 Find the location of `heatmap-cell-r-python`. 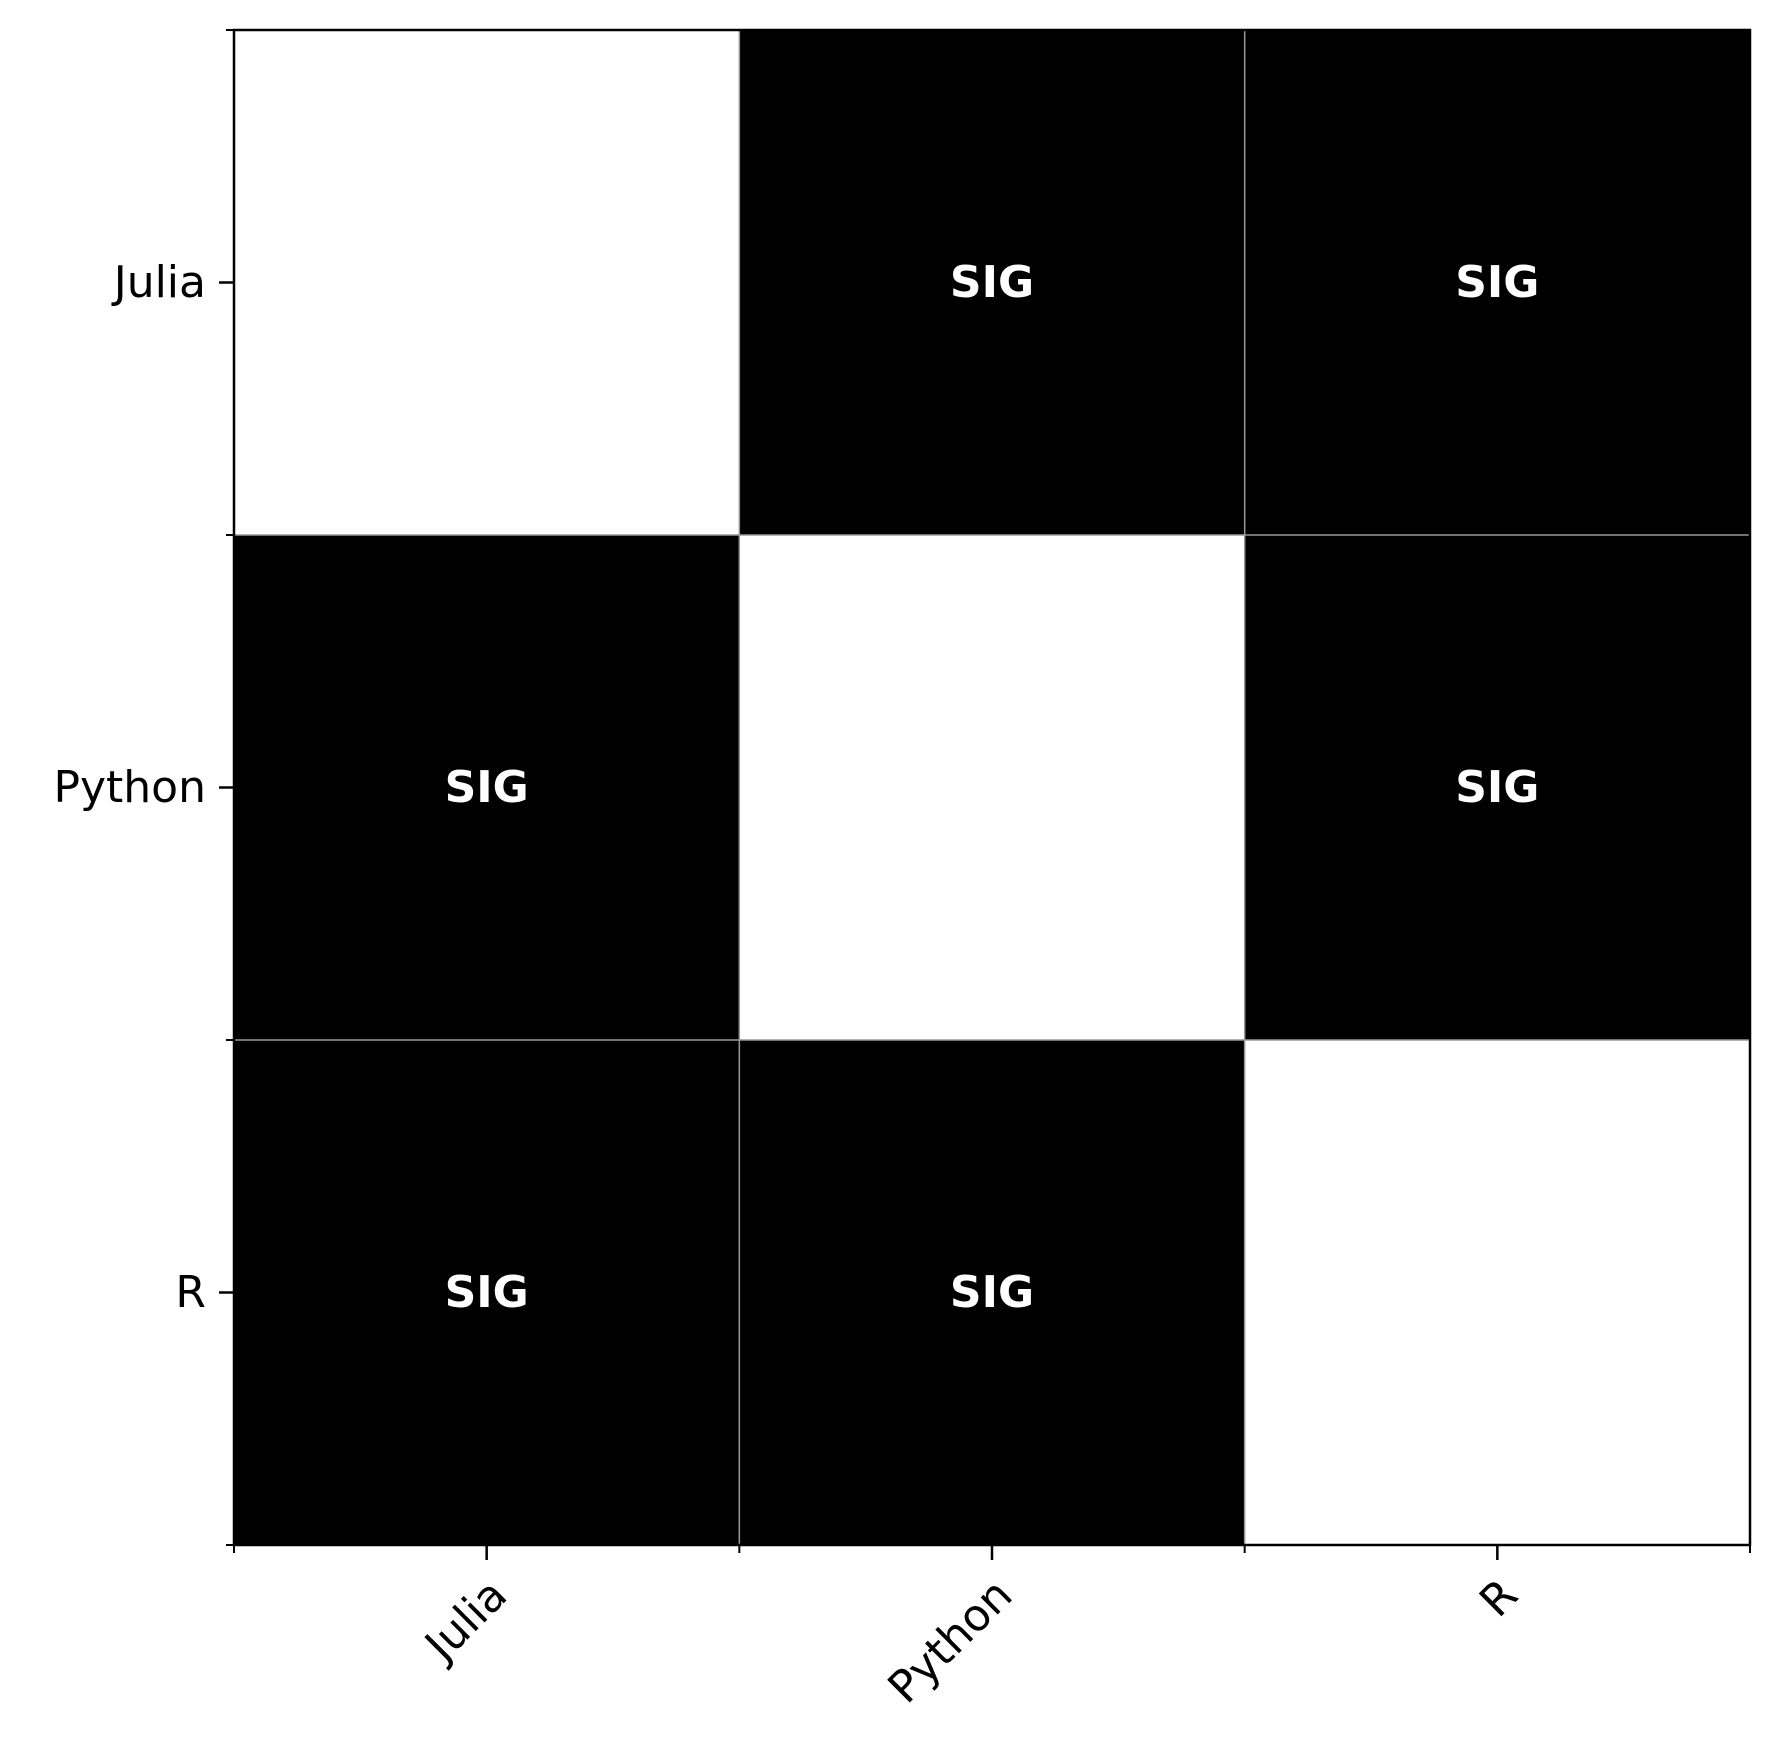

heatmap-cell-r-python is located at coordinates (992, 1292).